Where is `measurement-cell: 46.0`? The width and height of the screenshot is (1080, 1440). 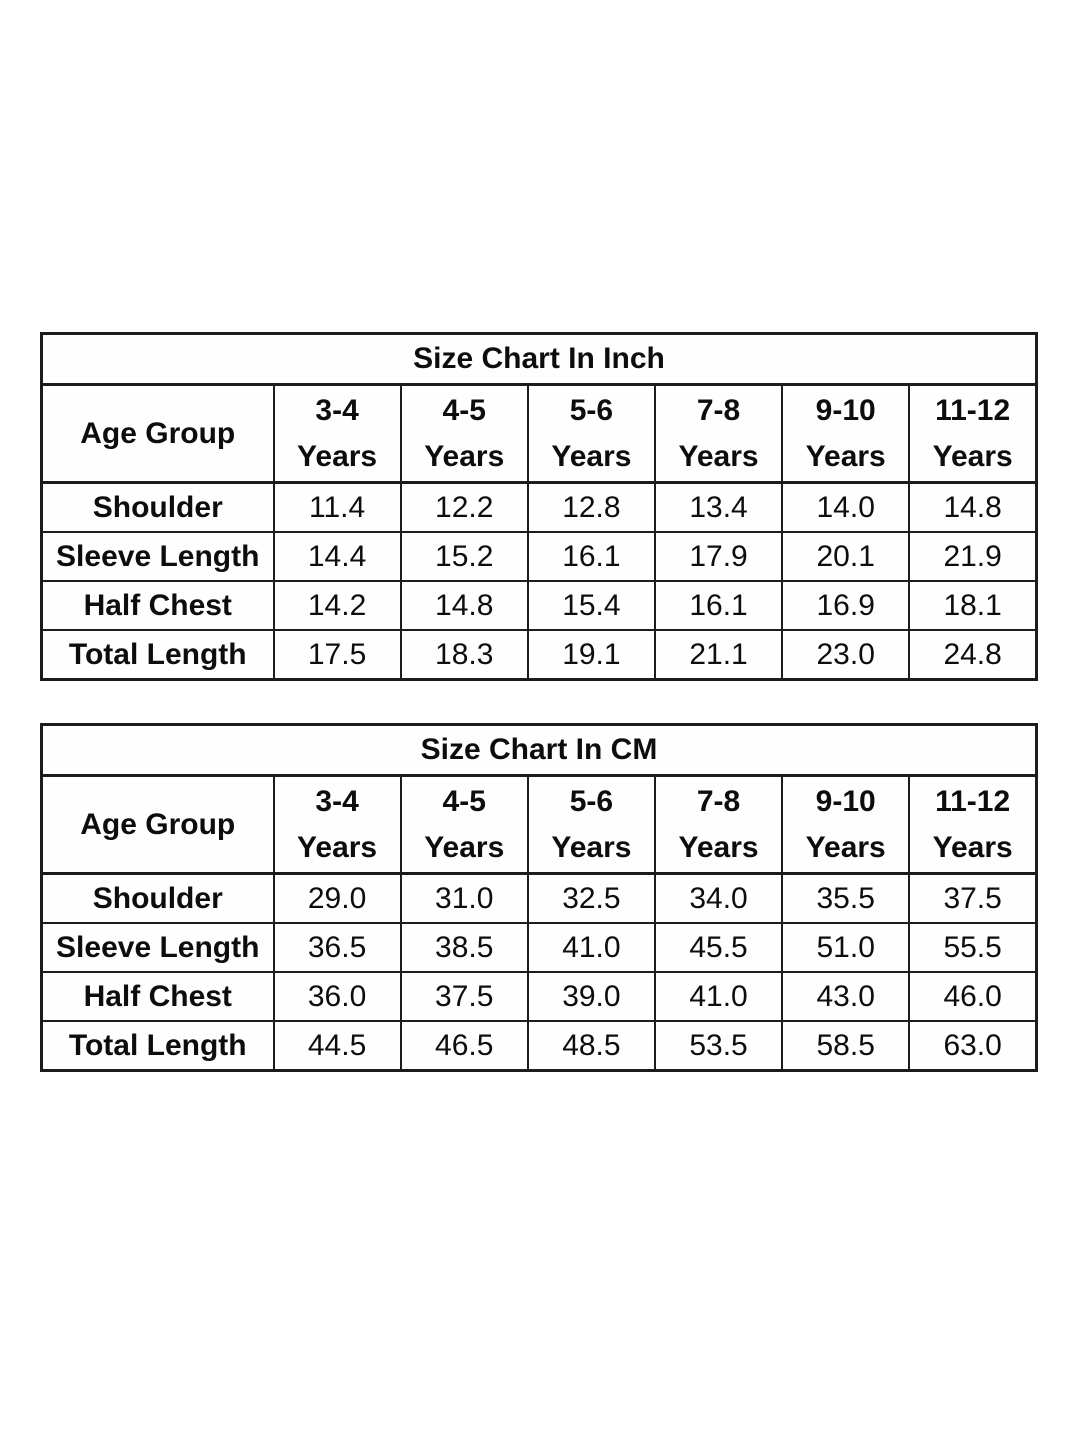
measurement-cell: 46.0 is located at coordinates (973, 996).